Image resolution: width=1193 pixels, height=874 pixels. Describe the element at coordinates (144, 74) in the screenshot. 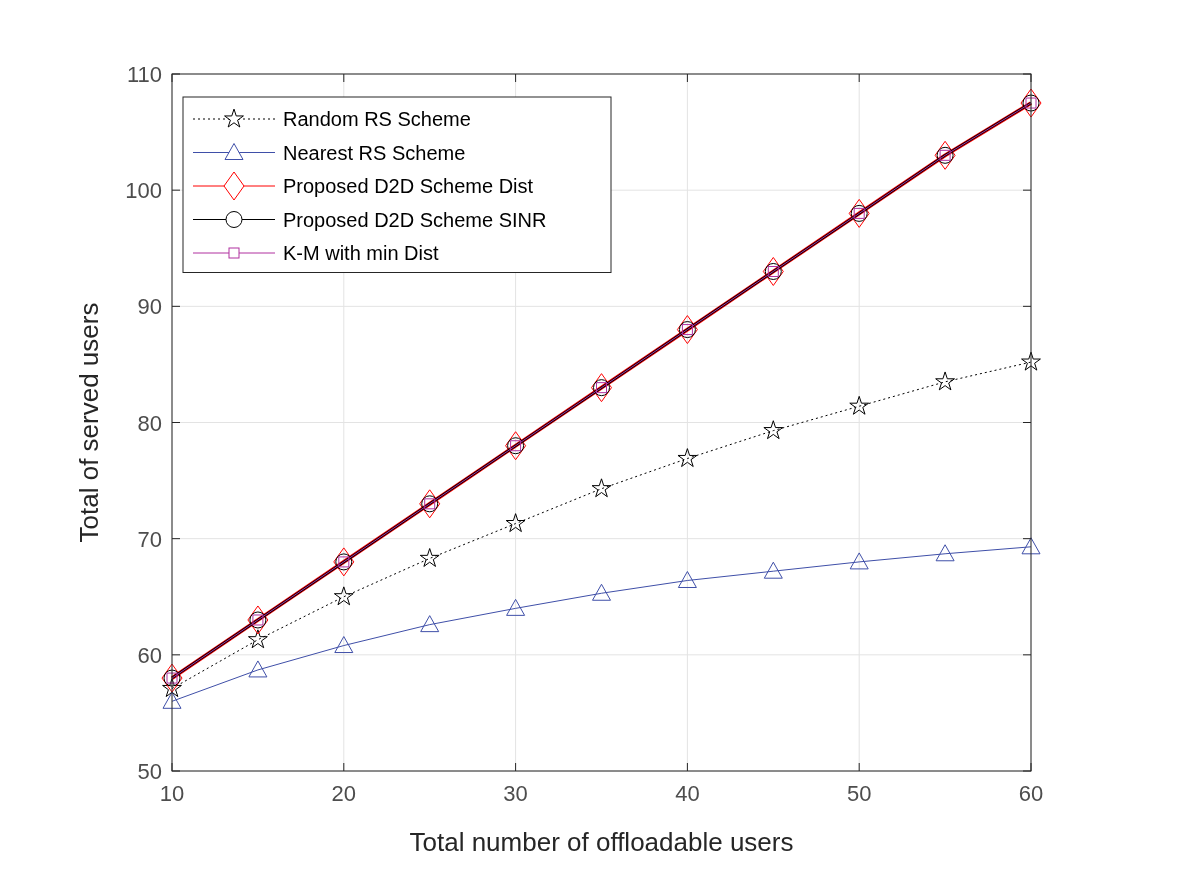

I see `y-tick-label: 110` at that location.